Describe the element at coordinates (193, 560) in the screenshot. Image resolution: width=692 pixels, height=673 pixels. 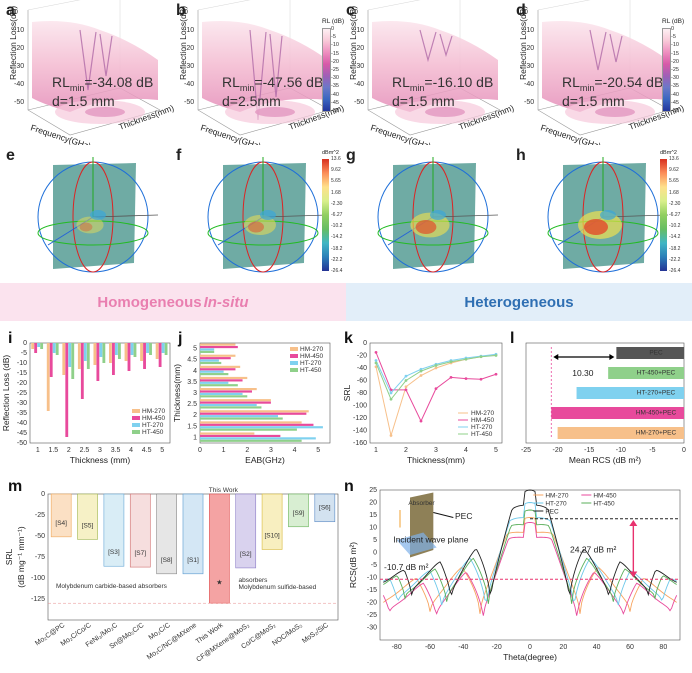
I see `bar-ref-label: [S1]` at that location.